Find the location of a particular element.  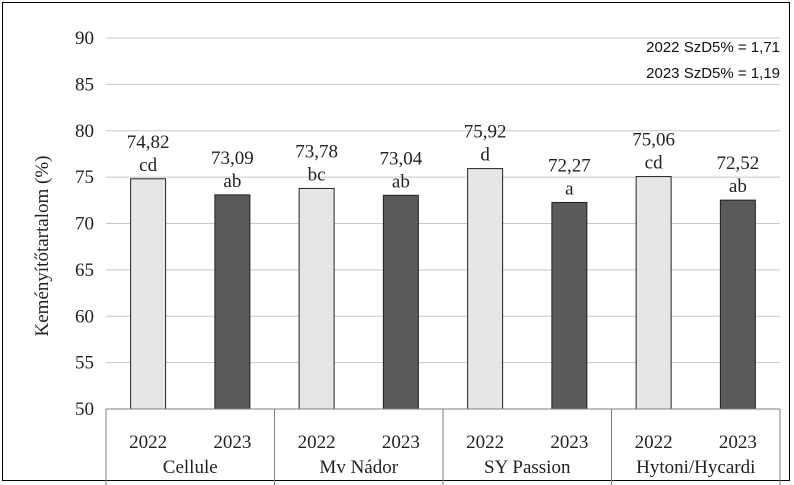

lsd-2022-annotation: 2022 SzD5% = 1,71 is located at coordinates (713, 47).